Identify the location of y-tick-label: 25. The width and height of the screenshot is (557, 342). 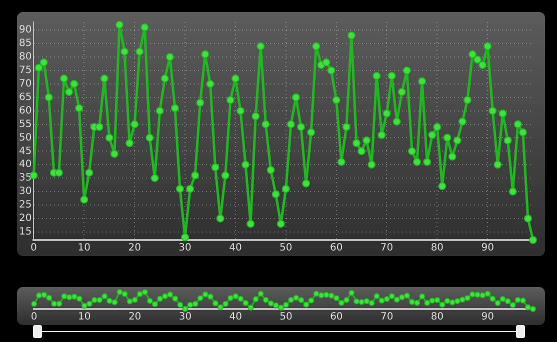
(25, 205).